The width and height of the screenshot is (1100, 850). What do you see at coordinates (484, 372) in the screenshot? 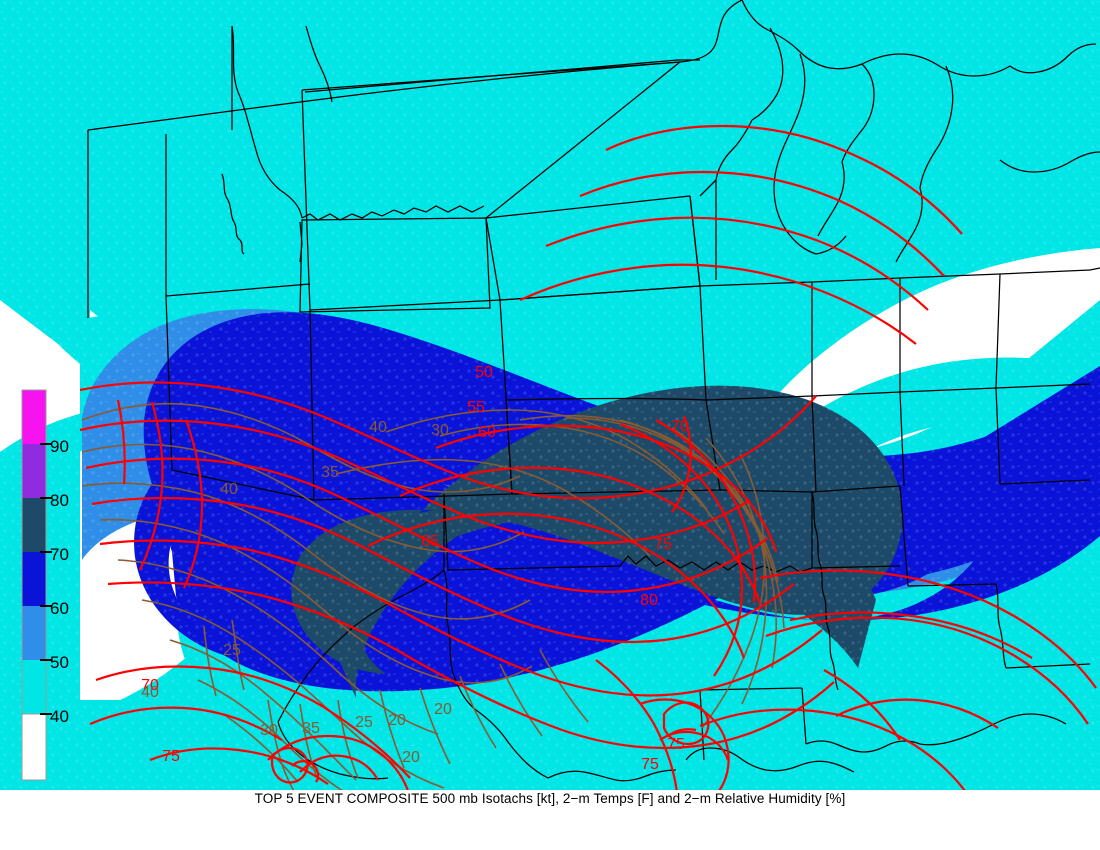
I see `isotach-label: 50` at bounding box center [484, 372].